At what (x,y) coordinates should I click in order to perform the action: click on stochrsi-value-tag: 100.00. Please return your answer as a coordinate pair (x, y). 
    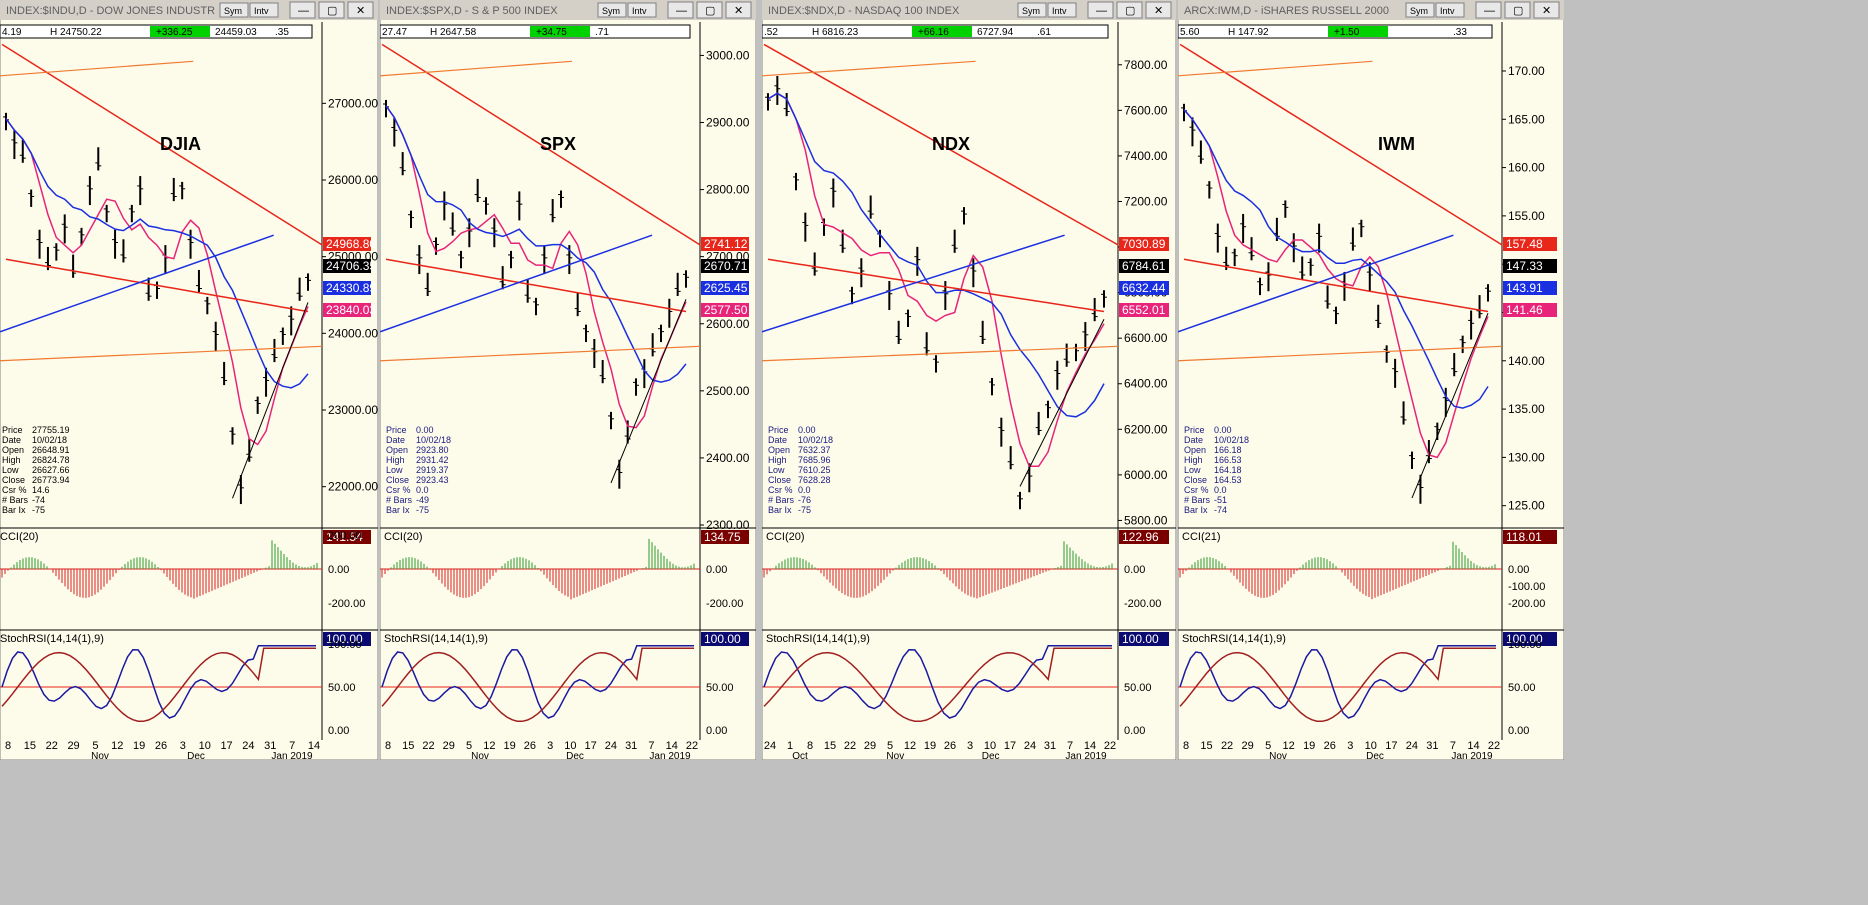
    Looking at the image, I should click on (347, 639).